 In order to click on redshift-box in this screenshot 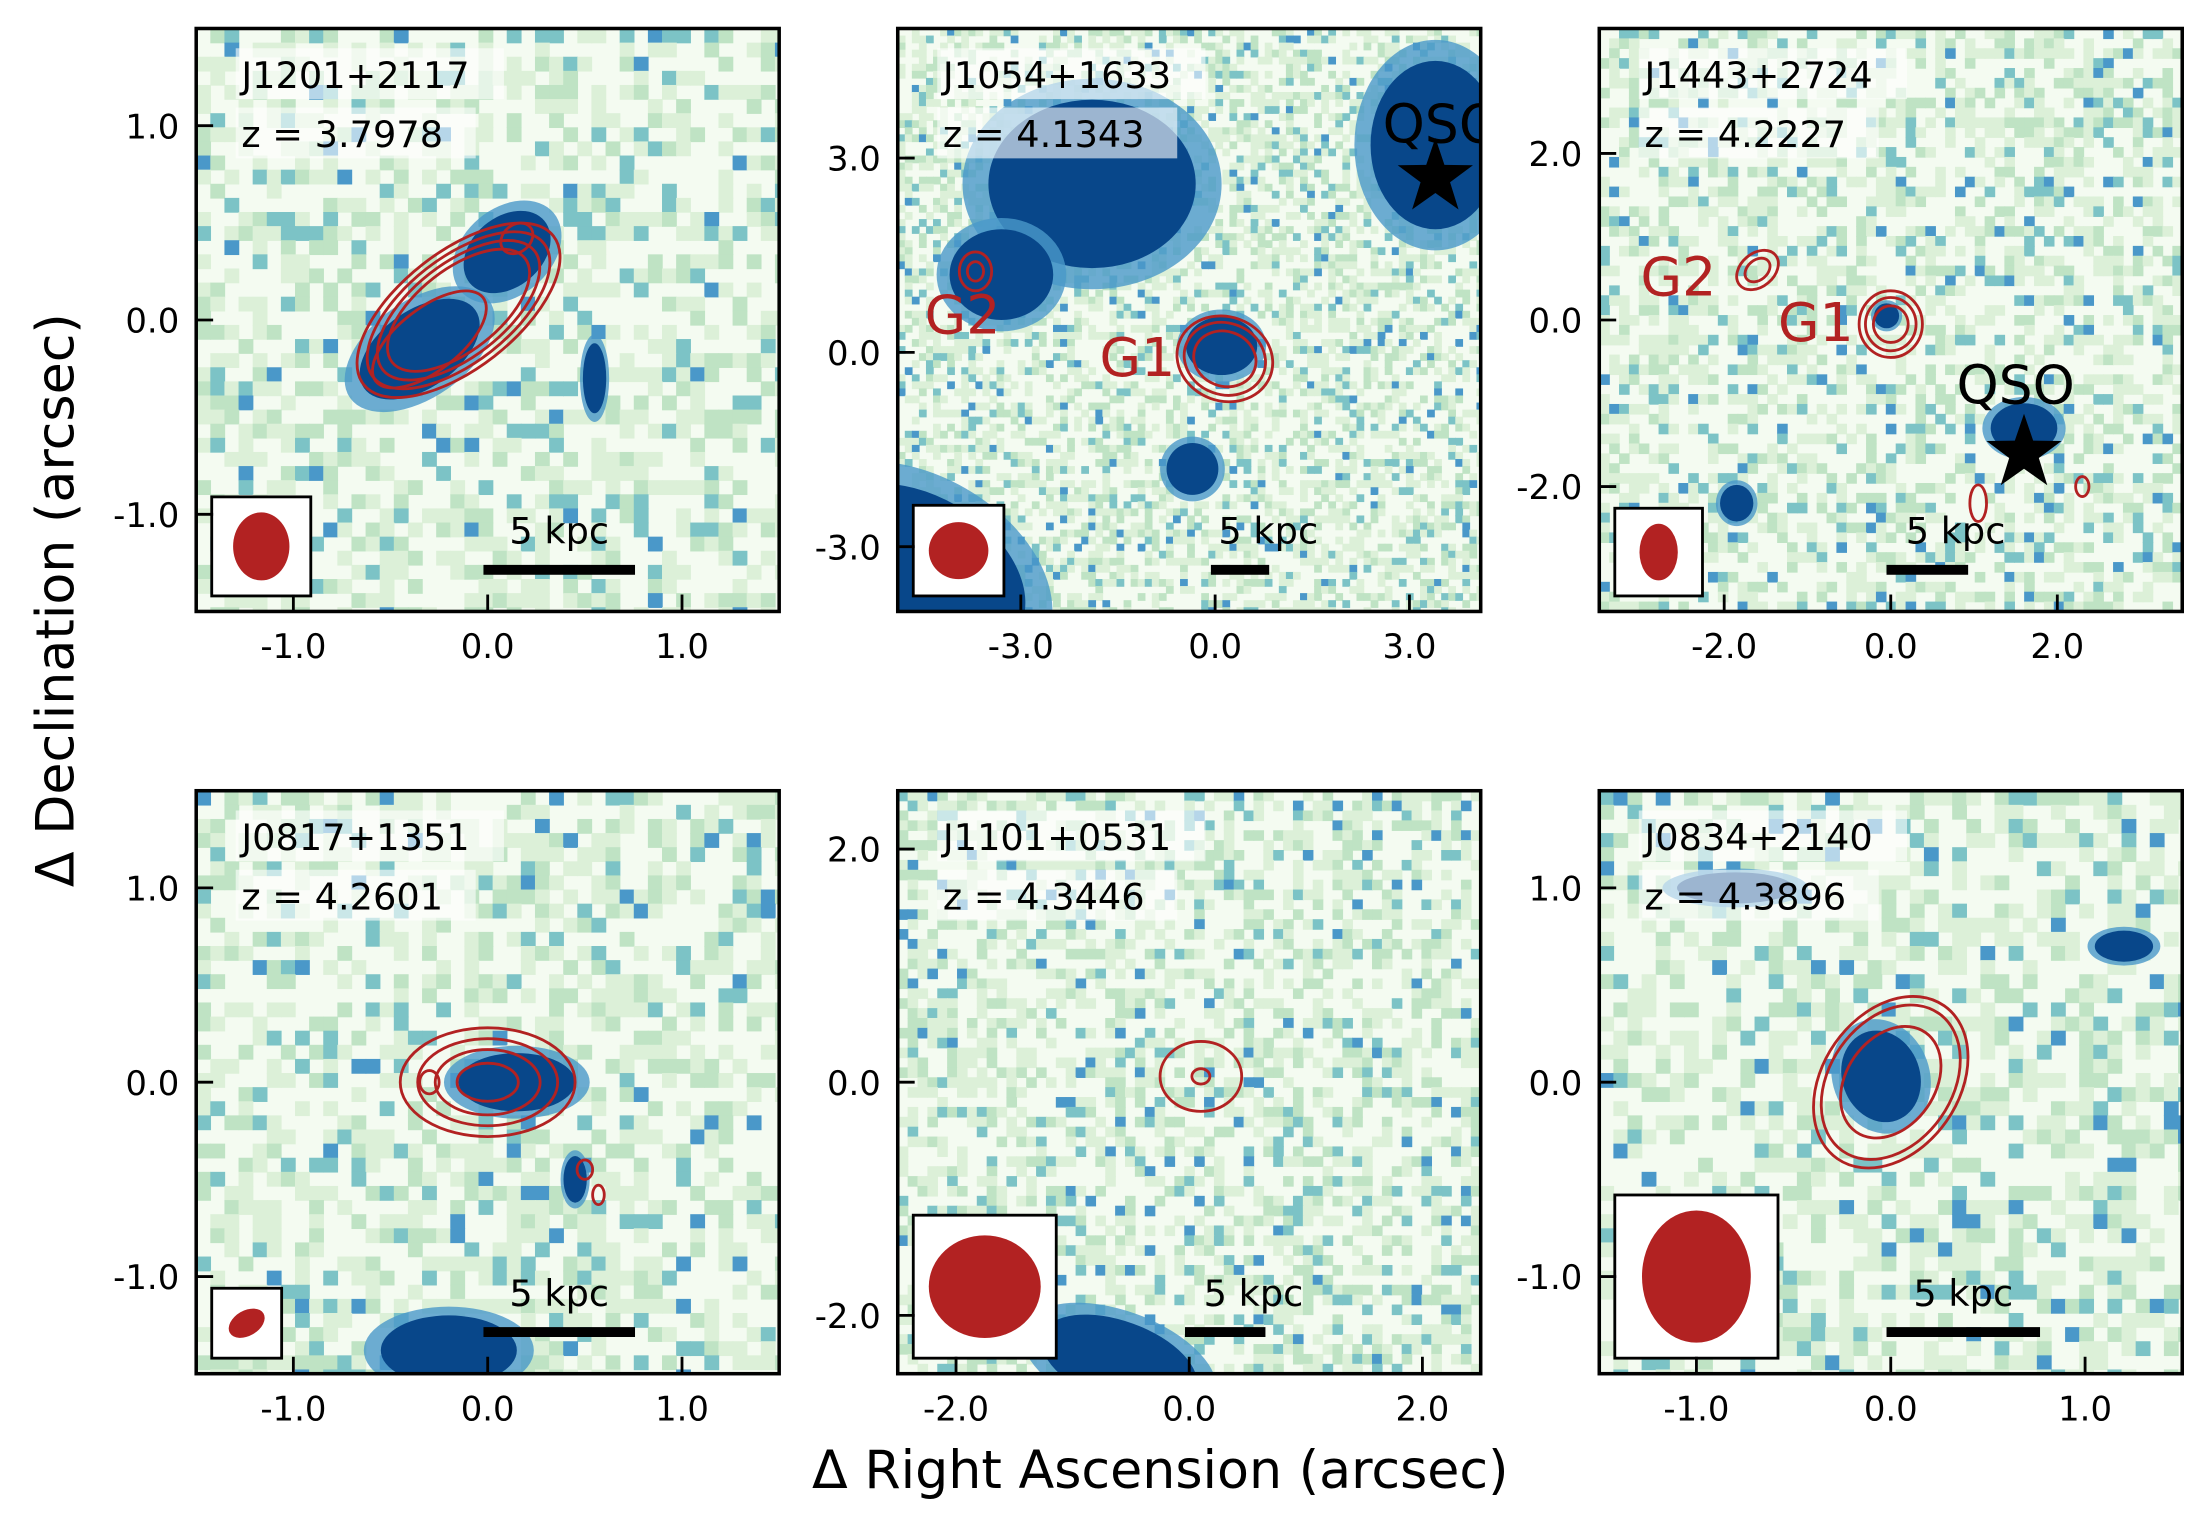, I will do `click(355, 133)`.